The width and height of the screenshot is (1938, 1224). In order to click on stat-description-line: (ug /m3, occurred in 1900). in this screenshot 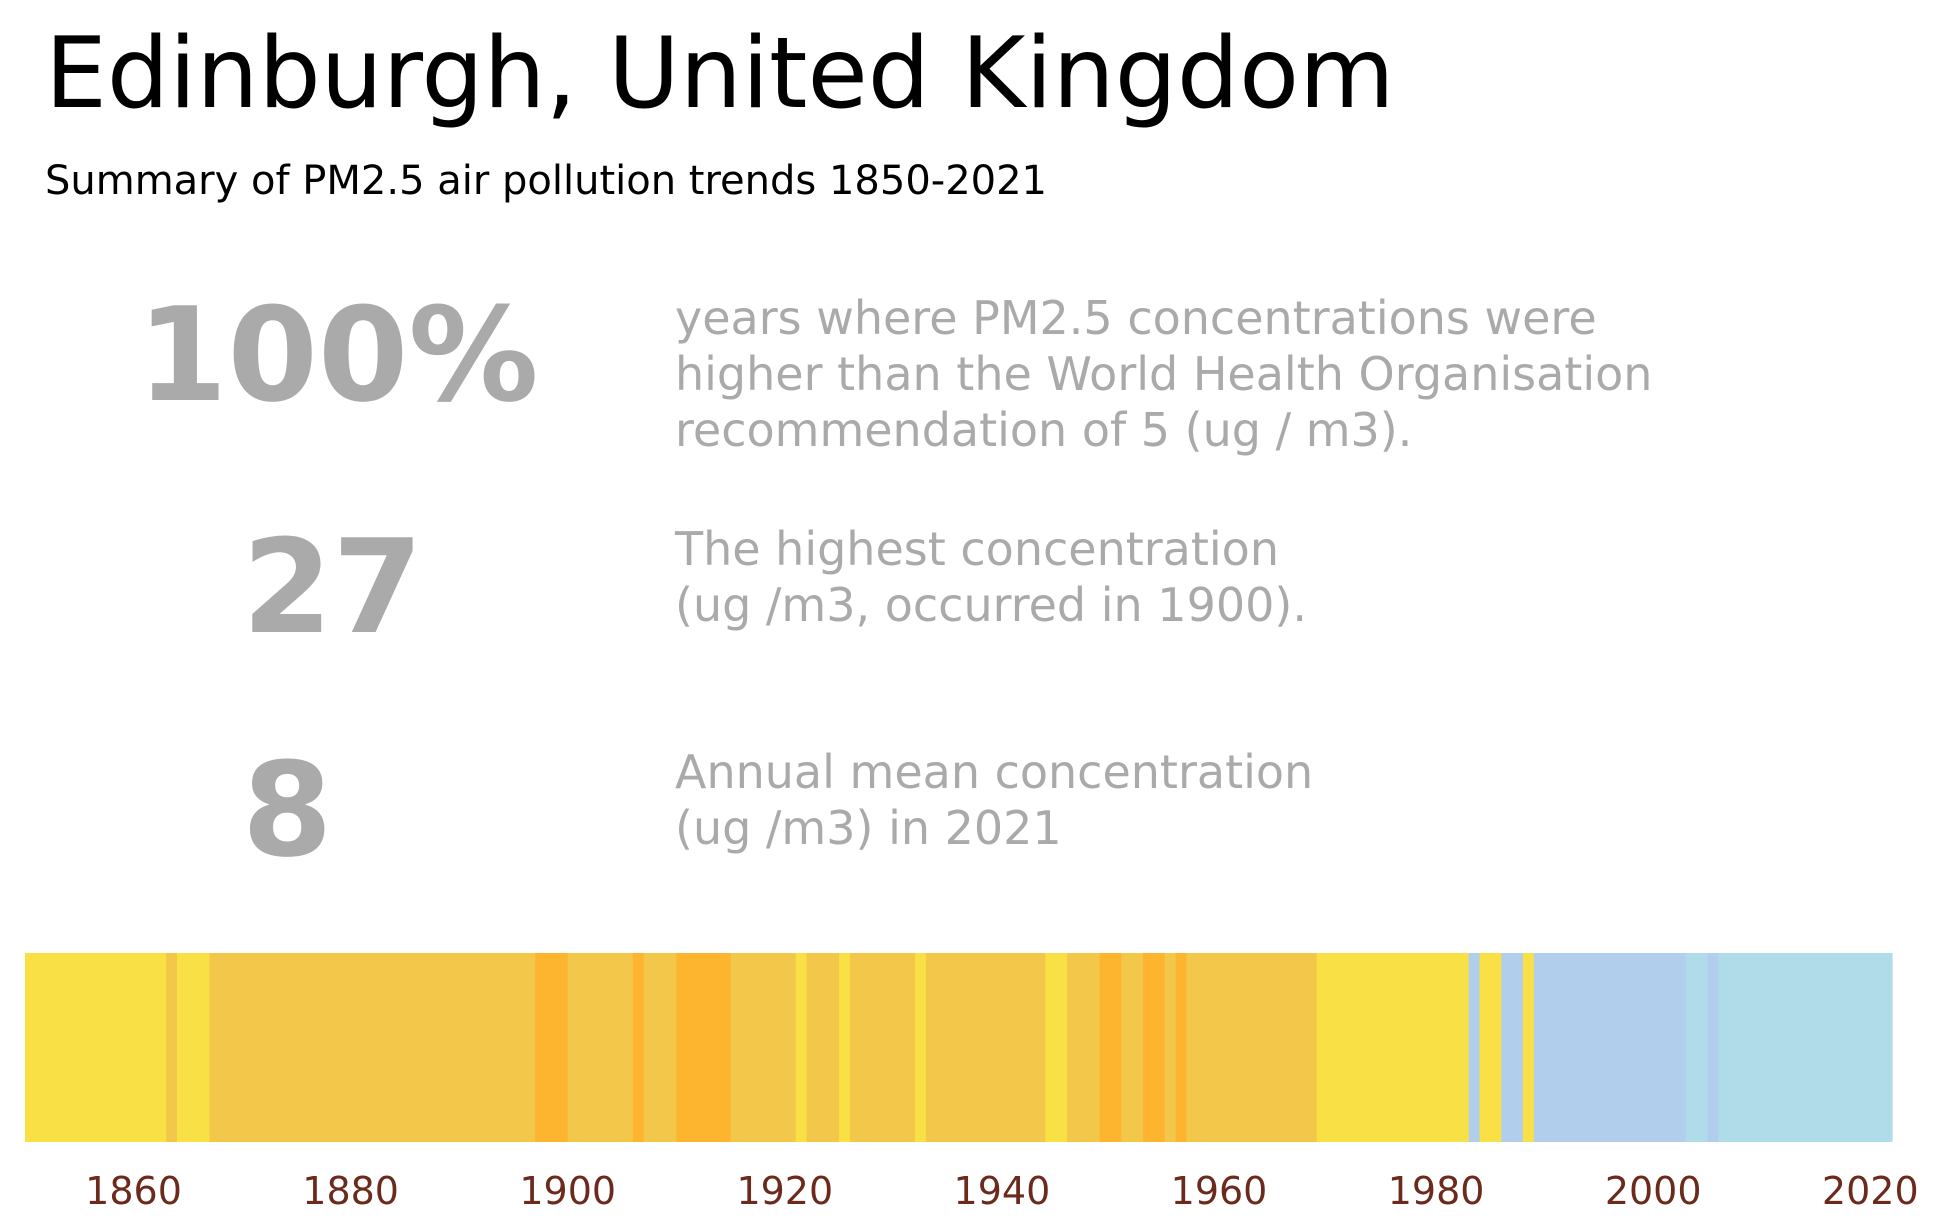, I will do `click(991, 605)`.